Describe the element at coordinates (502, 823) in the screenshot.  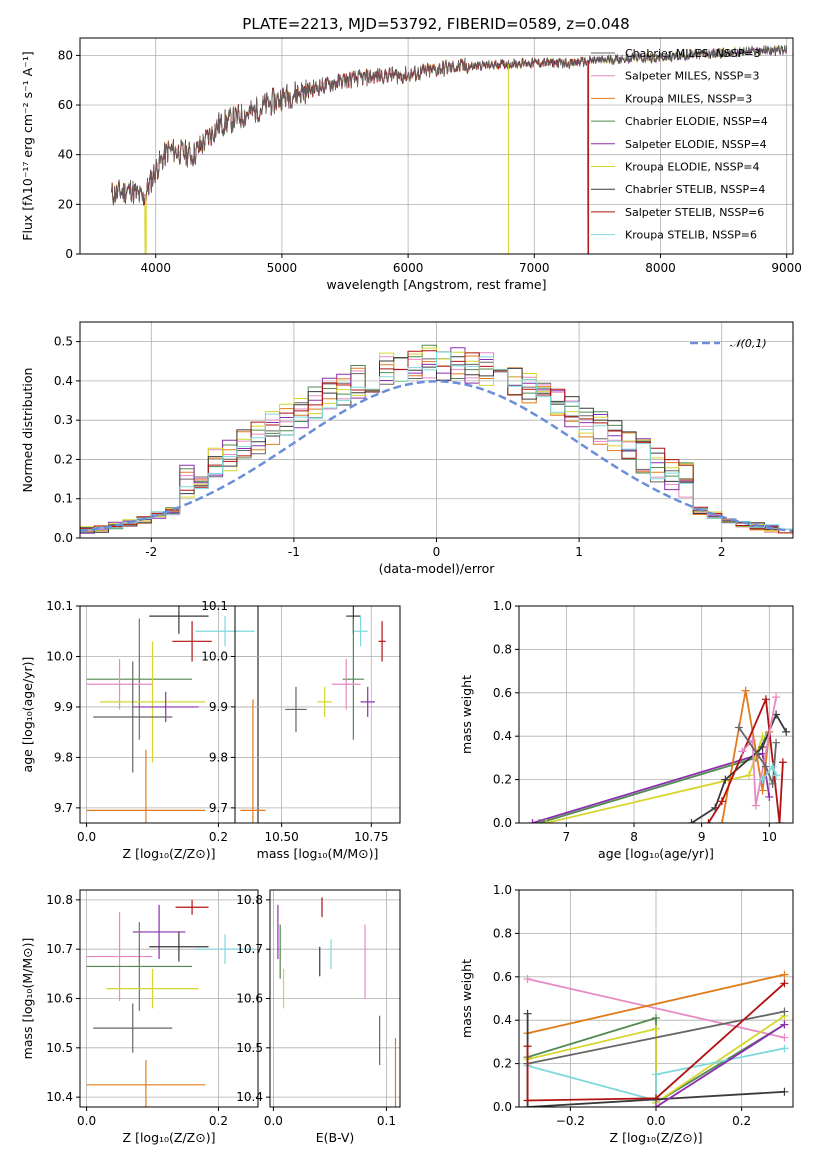
I see `y-tick-label: 0.0` at that location.